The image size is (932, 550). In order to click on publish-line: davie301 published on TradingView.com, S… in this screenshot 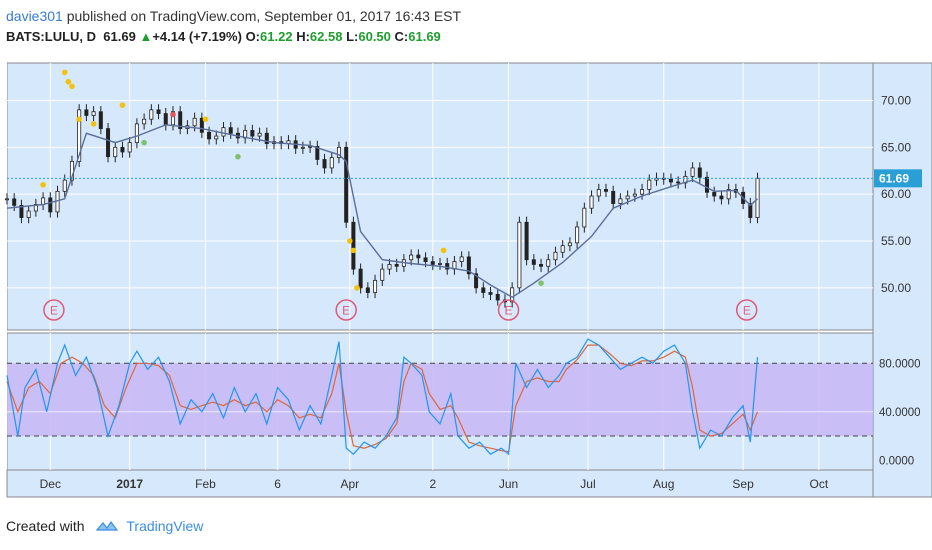, I will do `click(466, 16)`.